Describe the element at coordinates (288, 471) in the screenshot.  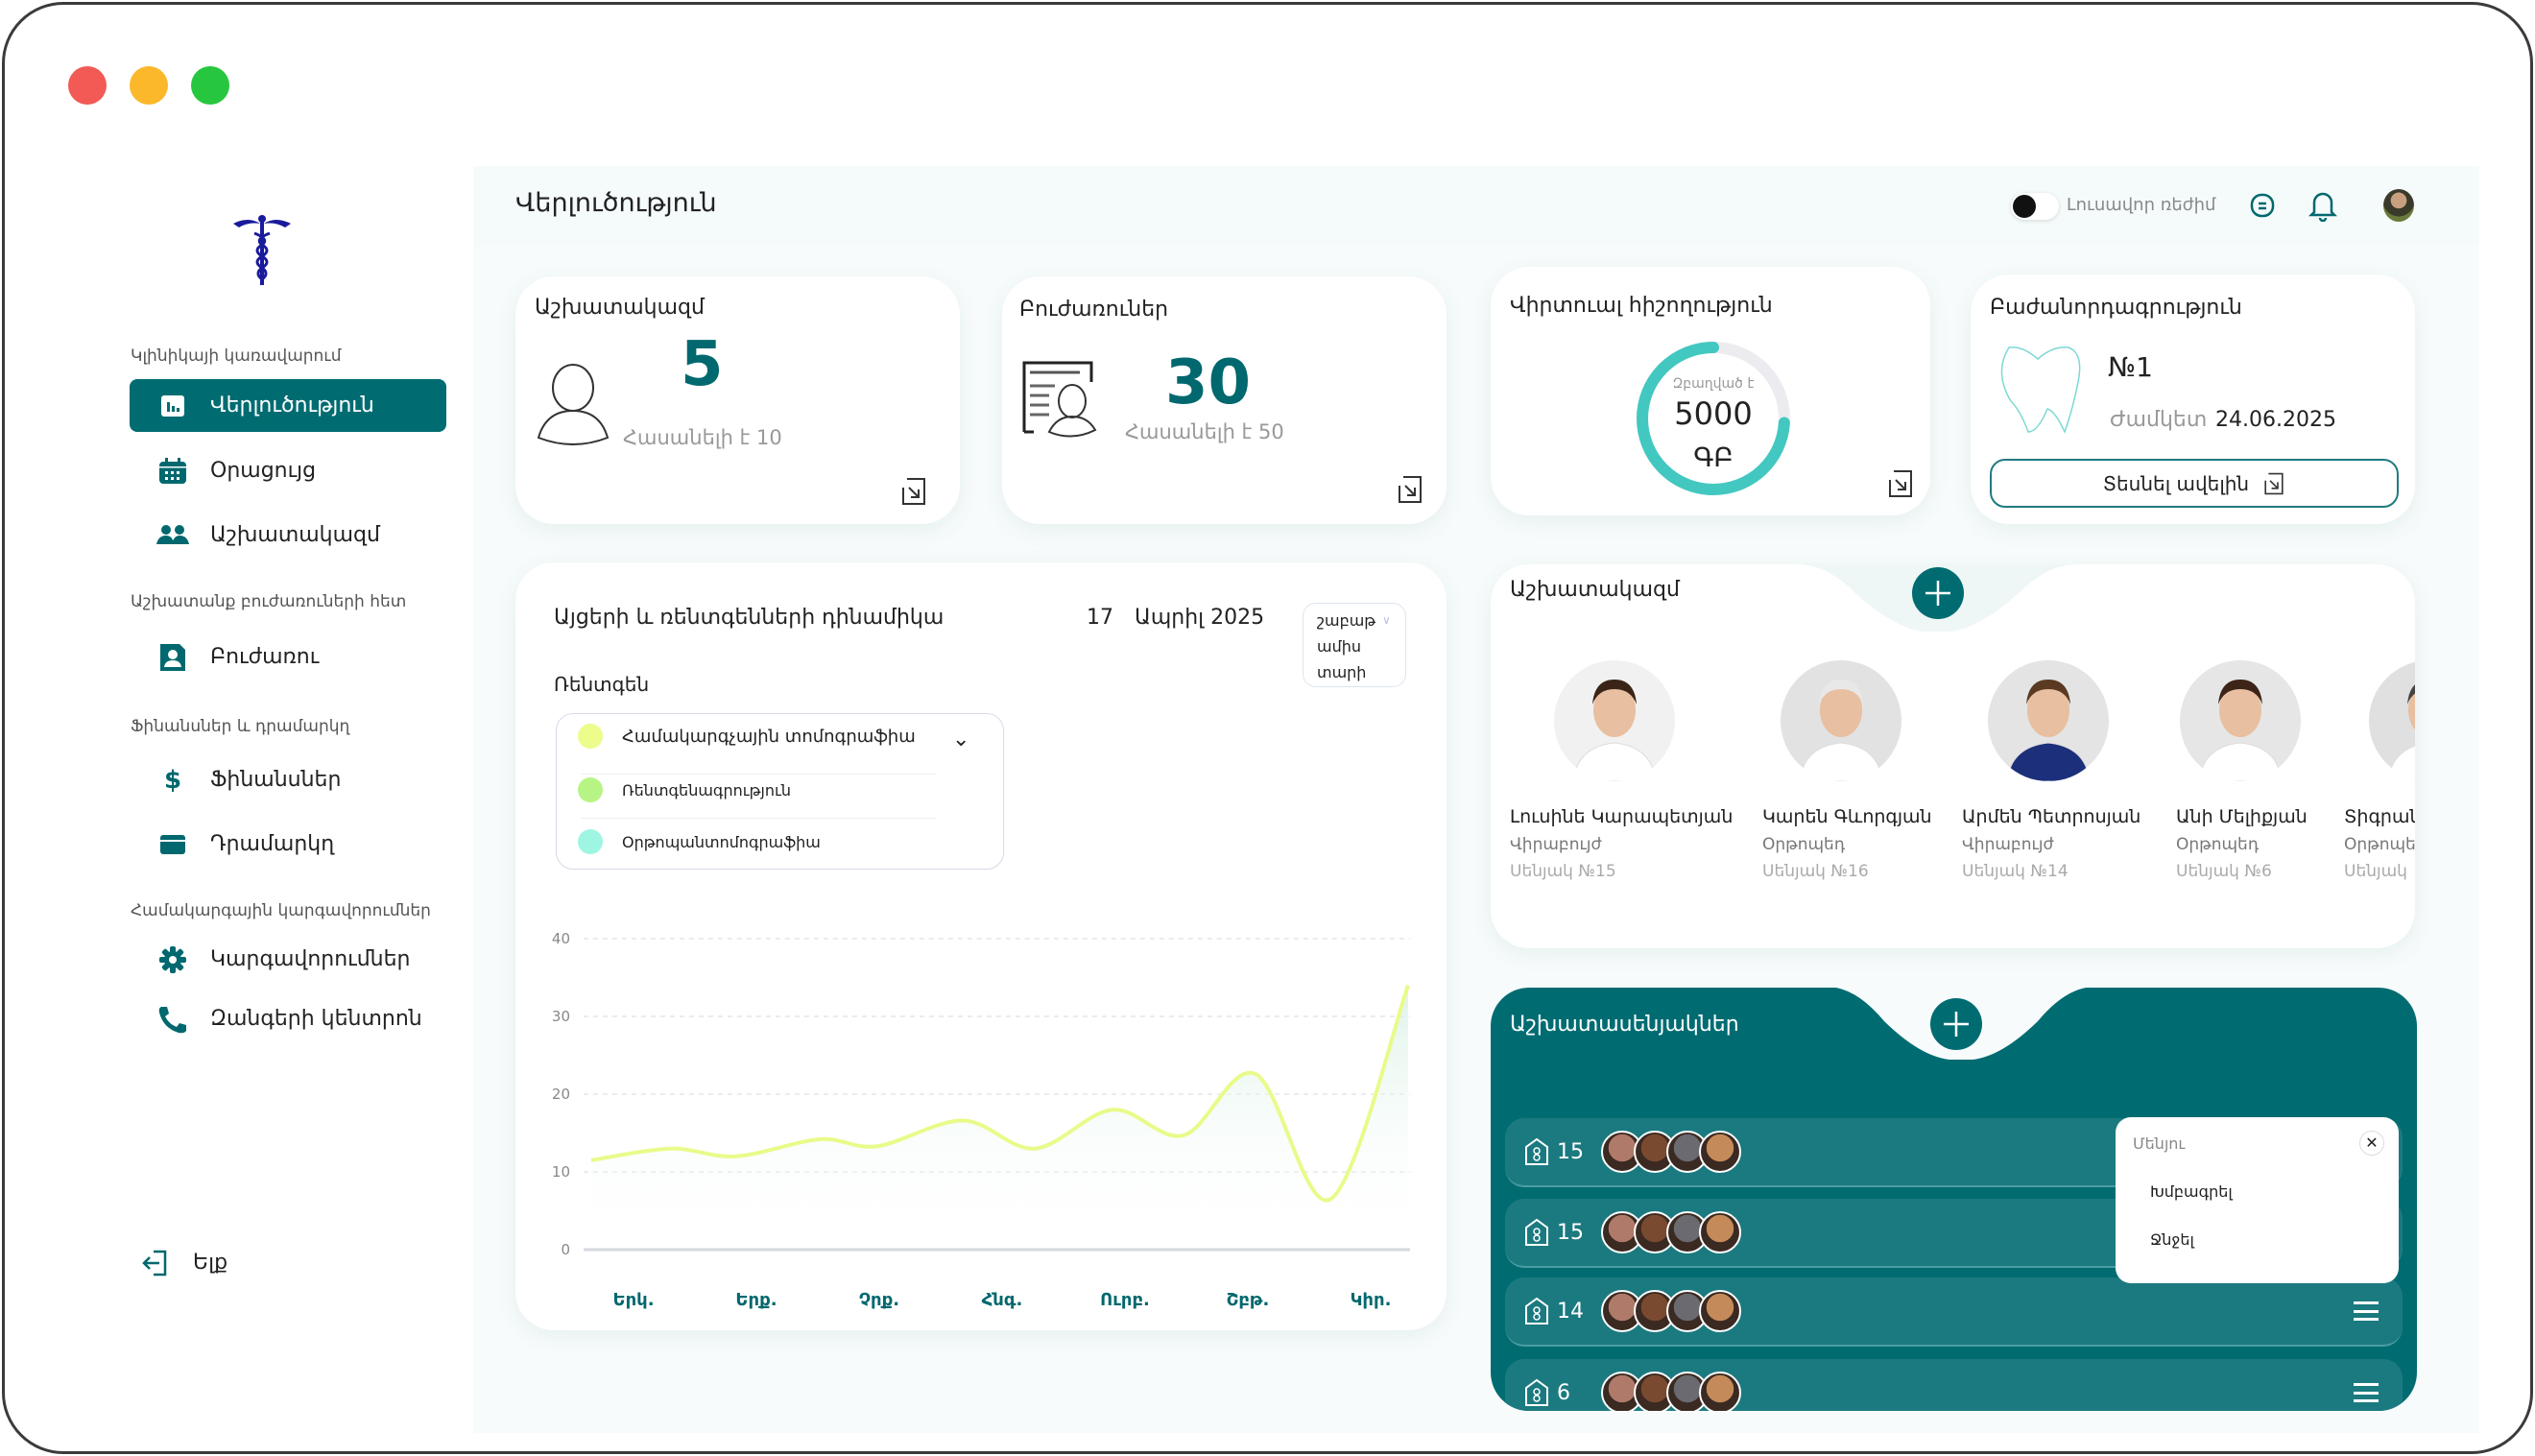
I see `sidebar-item: Օրացույց` at that location.